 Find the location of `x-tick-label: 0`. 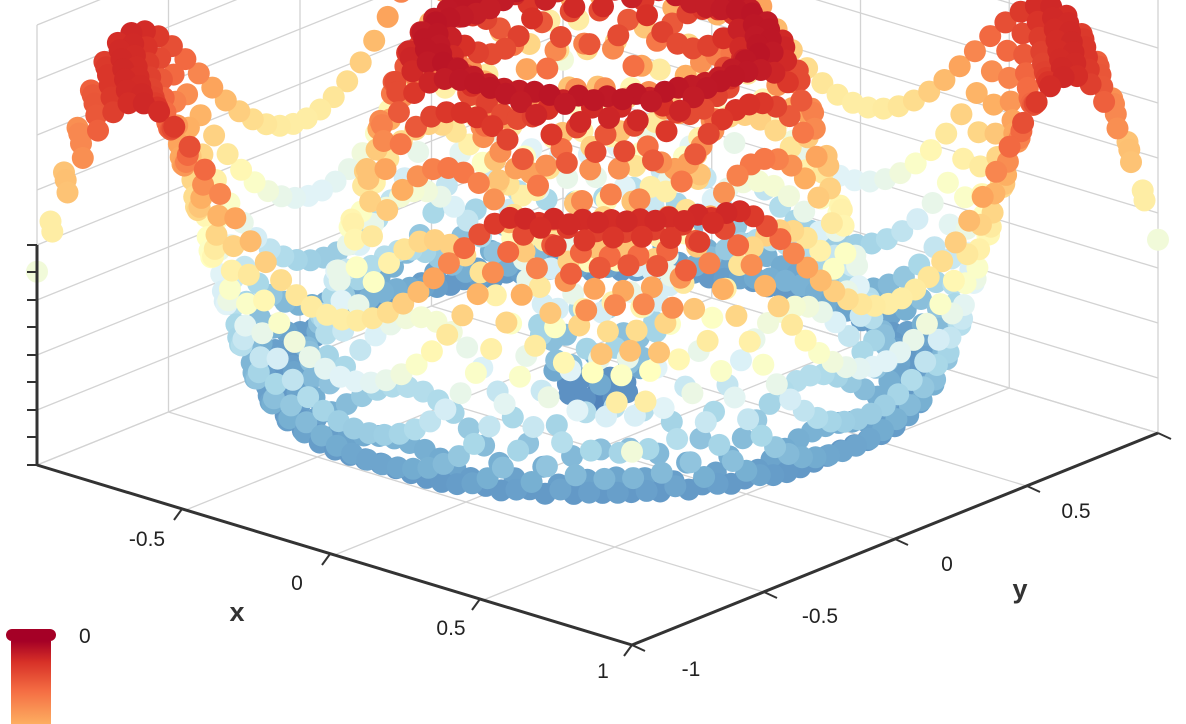

x-tick-label: 0 is located at coordinates (297, 583).